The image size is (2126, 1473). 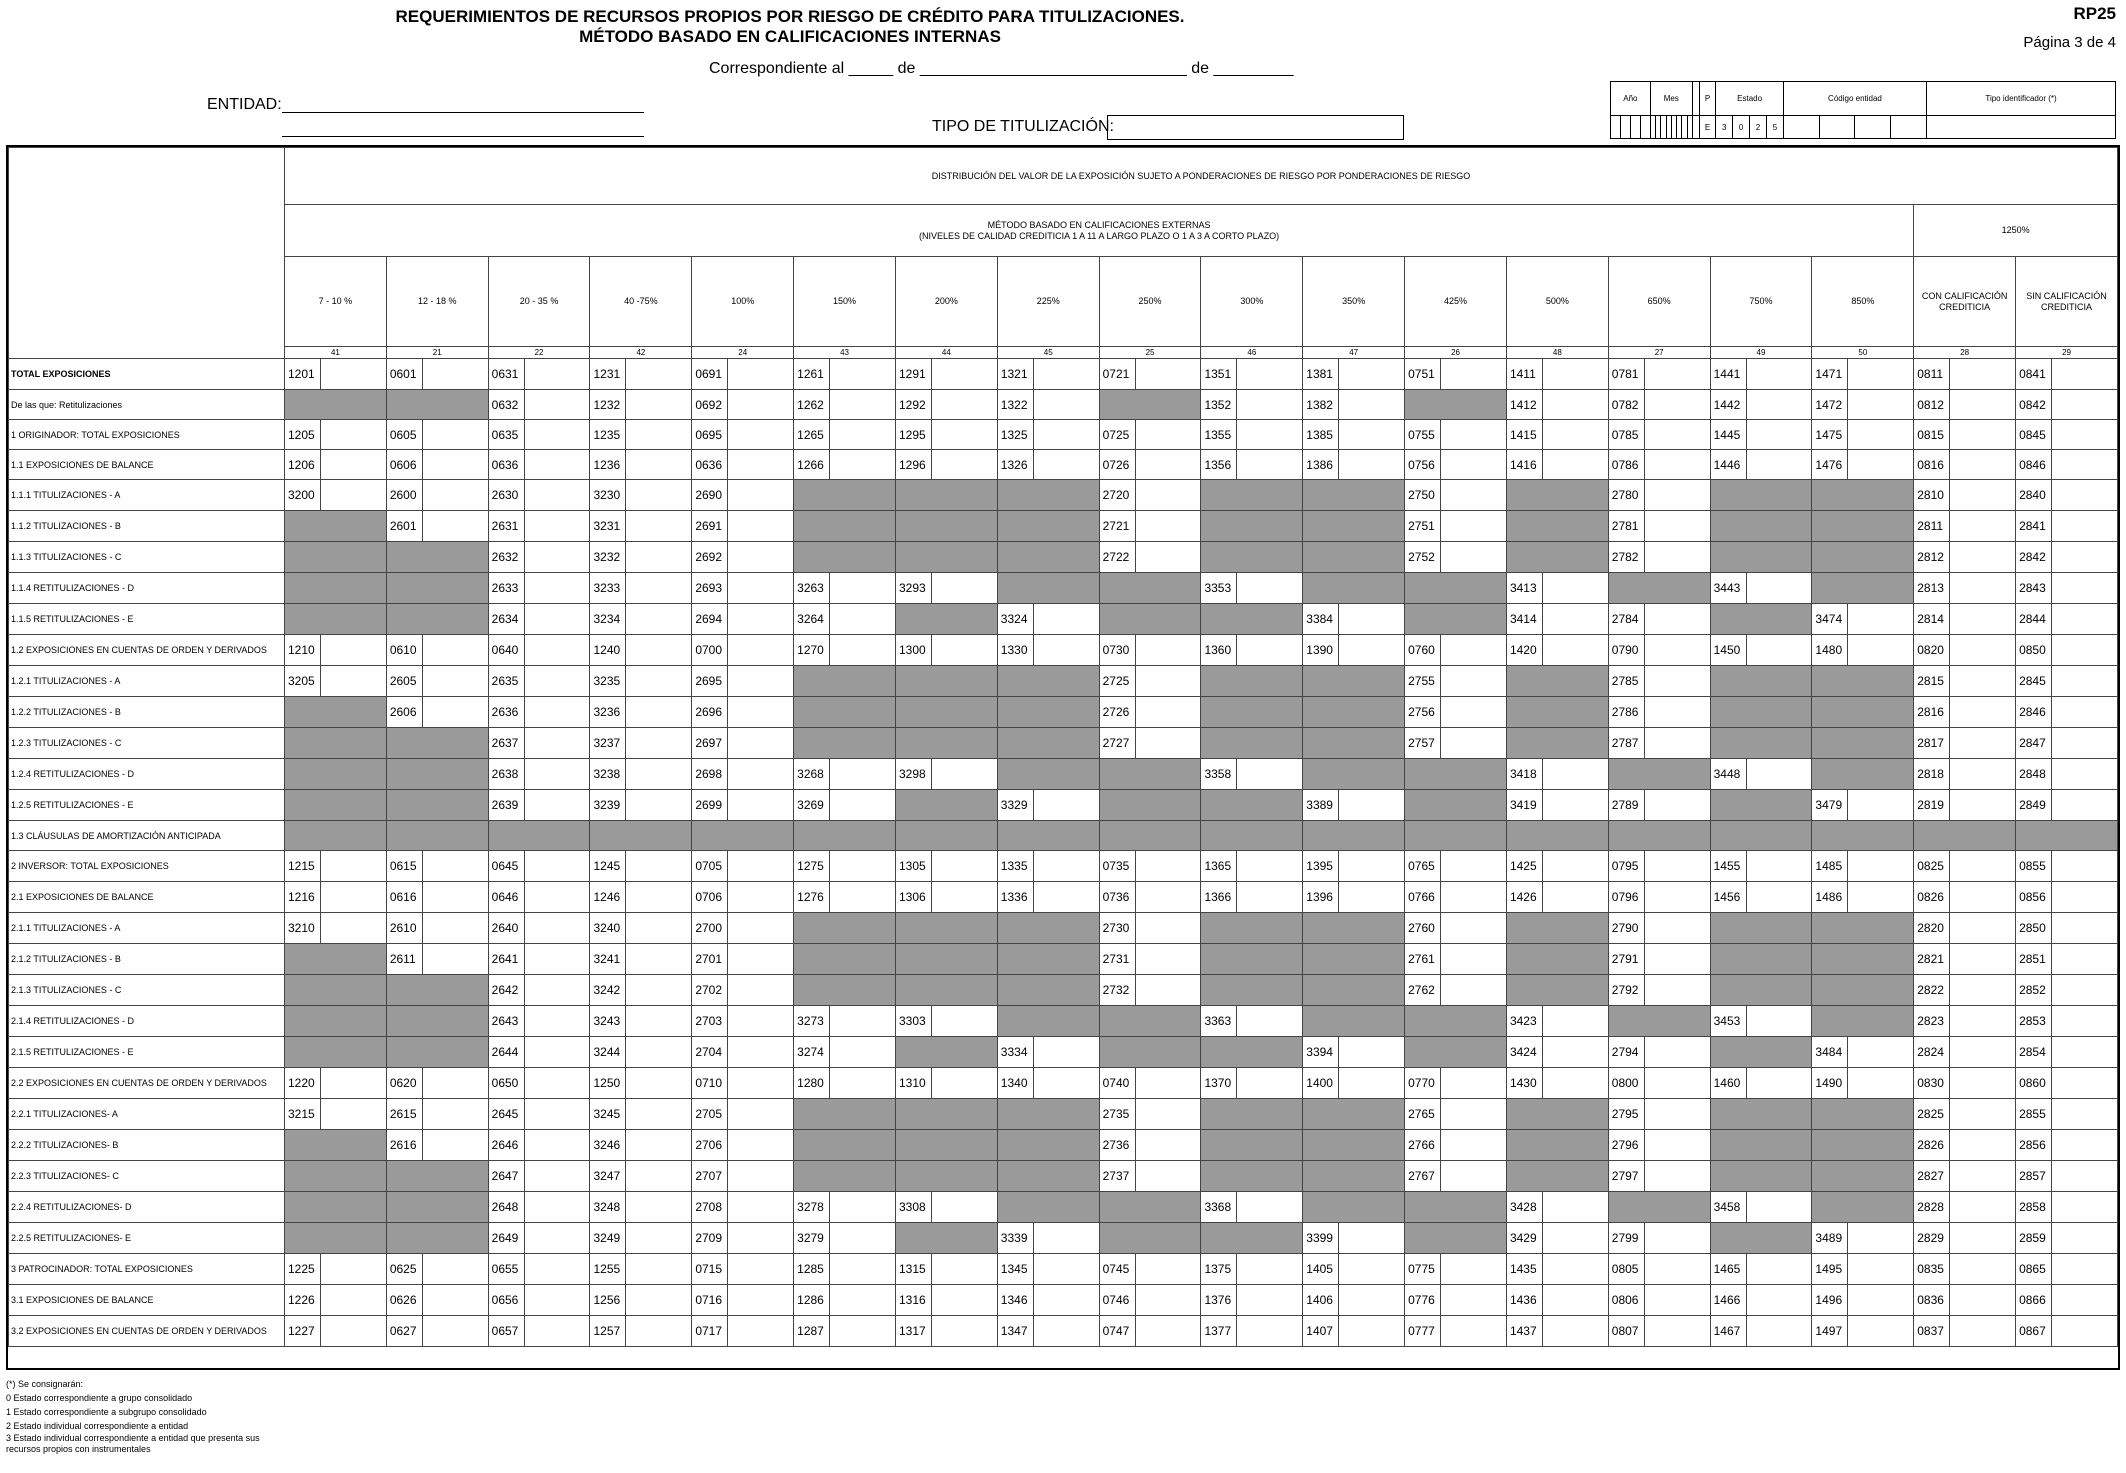 What do you see at coordinates (2066, 374) in the screenshot?
I see `data-cell: 0841` at bounding box center [2066, 374].